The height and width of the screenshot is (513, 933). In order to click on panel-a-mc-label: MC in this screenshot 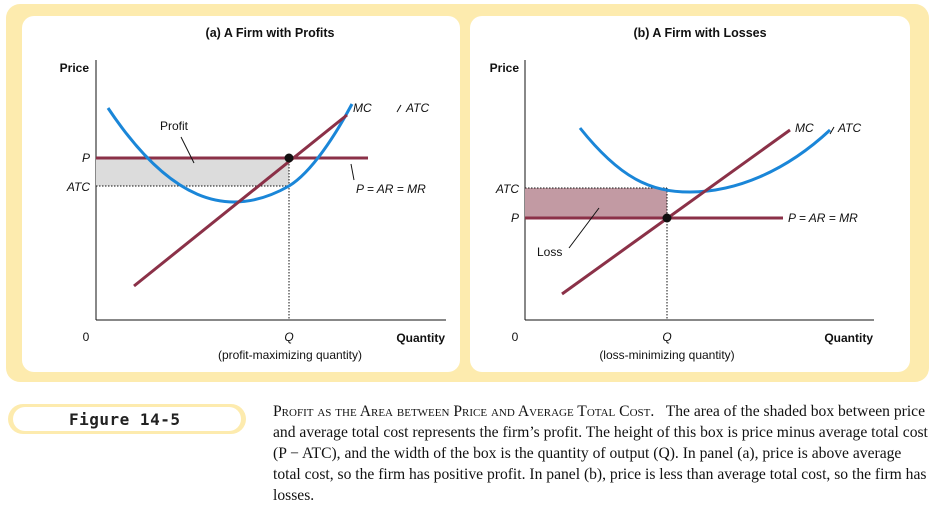, I will do `click(362, 108)`.